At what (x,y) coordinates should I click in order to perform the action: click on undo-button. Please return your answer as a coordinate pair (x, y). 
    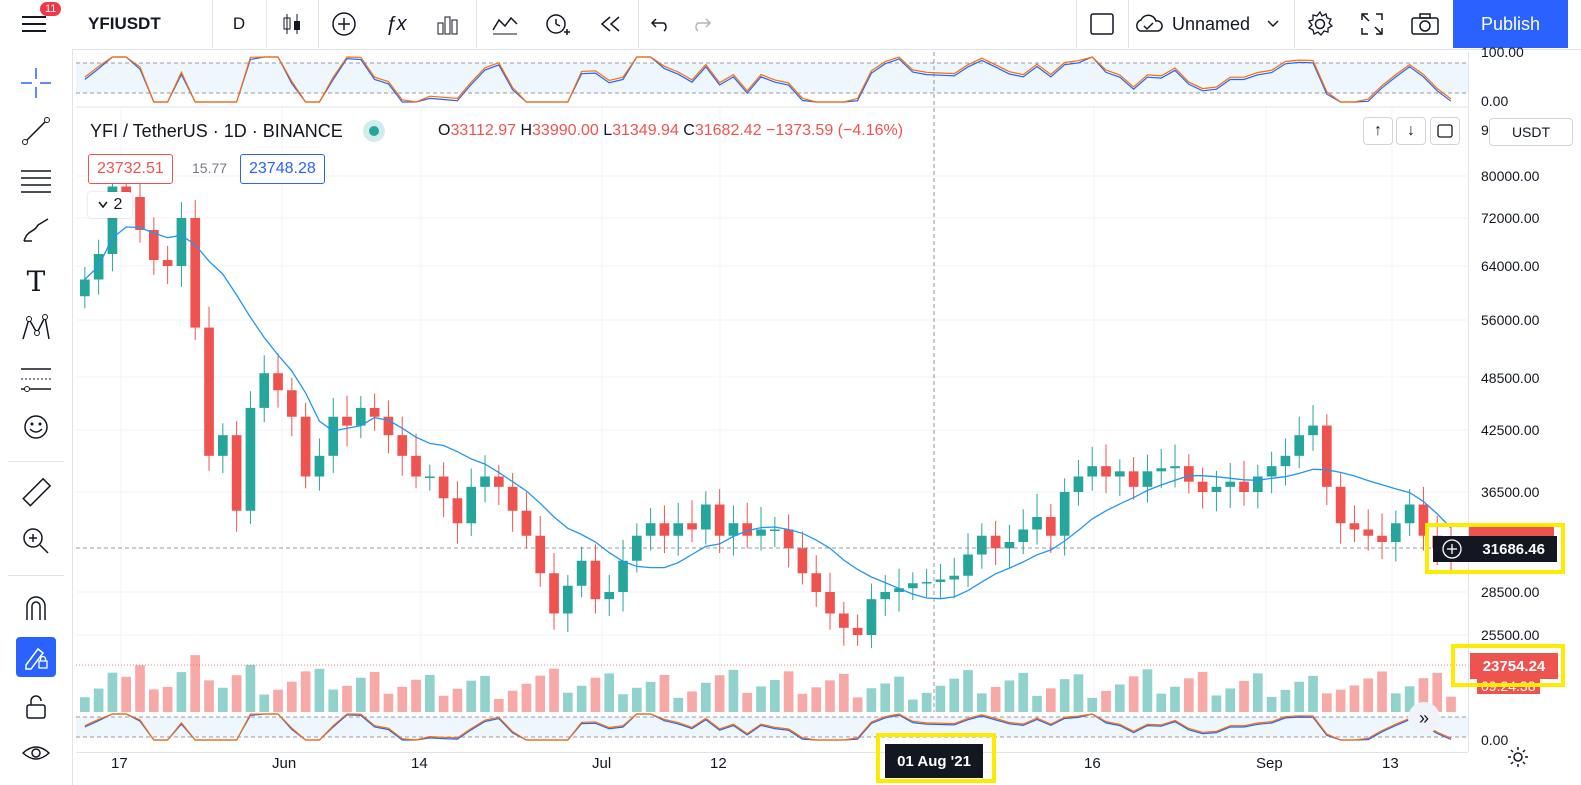
    Looking at the image, I should click on (661, 24).